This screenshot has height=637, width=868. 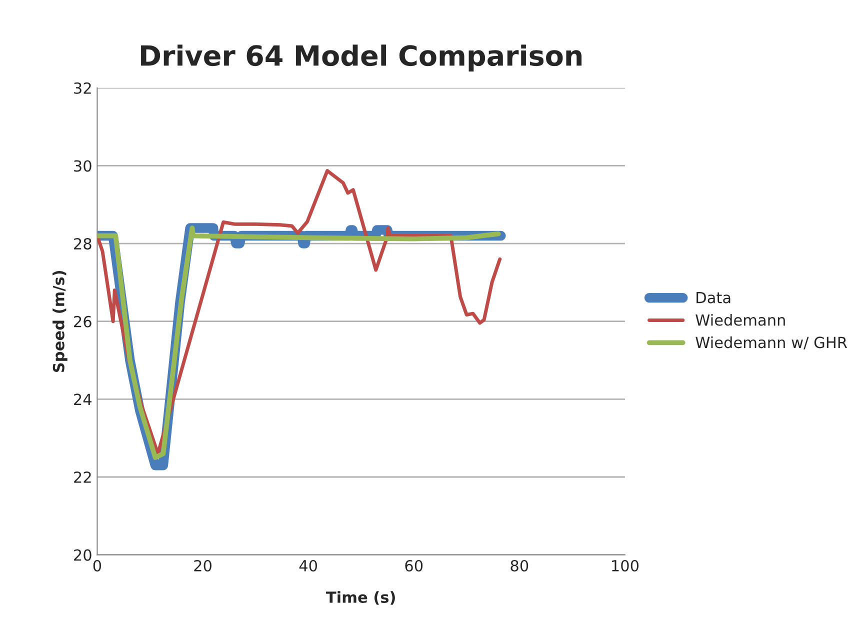 I want to click on y-tick-label: 30, so click(x=83, y=166).